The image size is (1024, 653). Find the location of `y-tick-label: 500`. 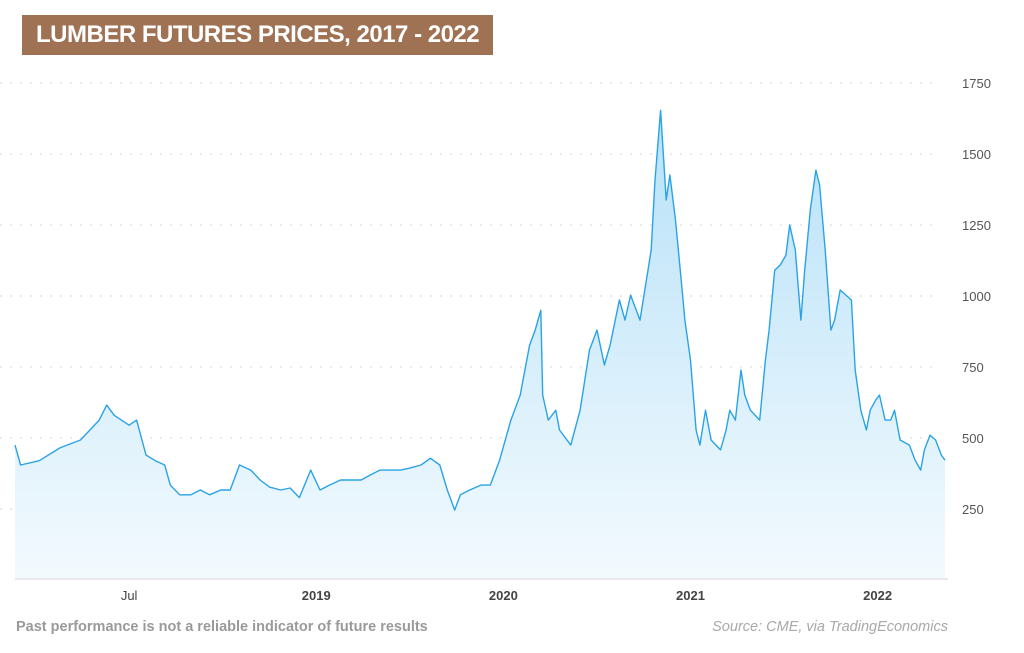

y-tick-label: 500 is located at coordinates (973, 438).